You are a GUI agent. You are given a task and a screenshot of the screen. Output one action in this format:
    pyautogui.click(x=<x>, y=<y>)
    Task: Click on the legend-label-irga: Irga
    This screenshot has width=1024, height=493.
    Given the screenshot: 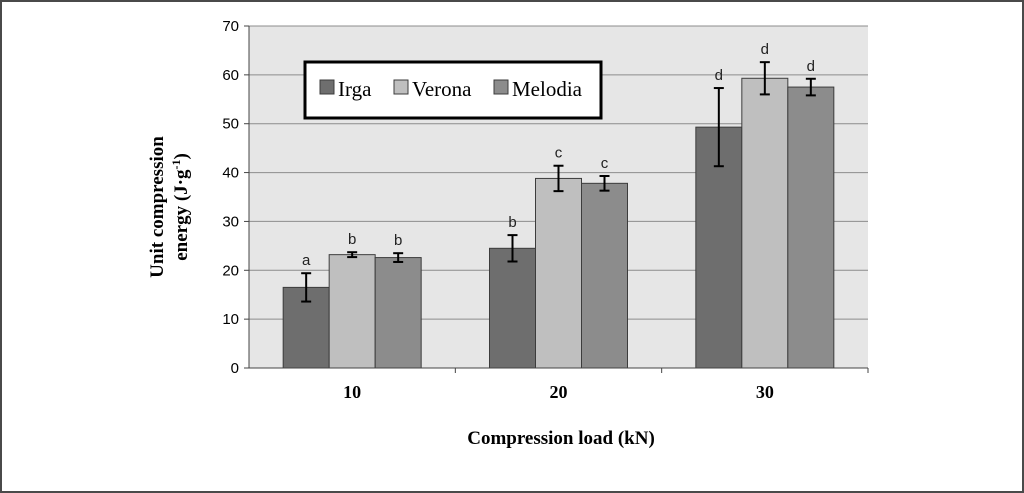 What is the action you would take?
    pyautogui.click(x=355, y=89)
    